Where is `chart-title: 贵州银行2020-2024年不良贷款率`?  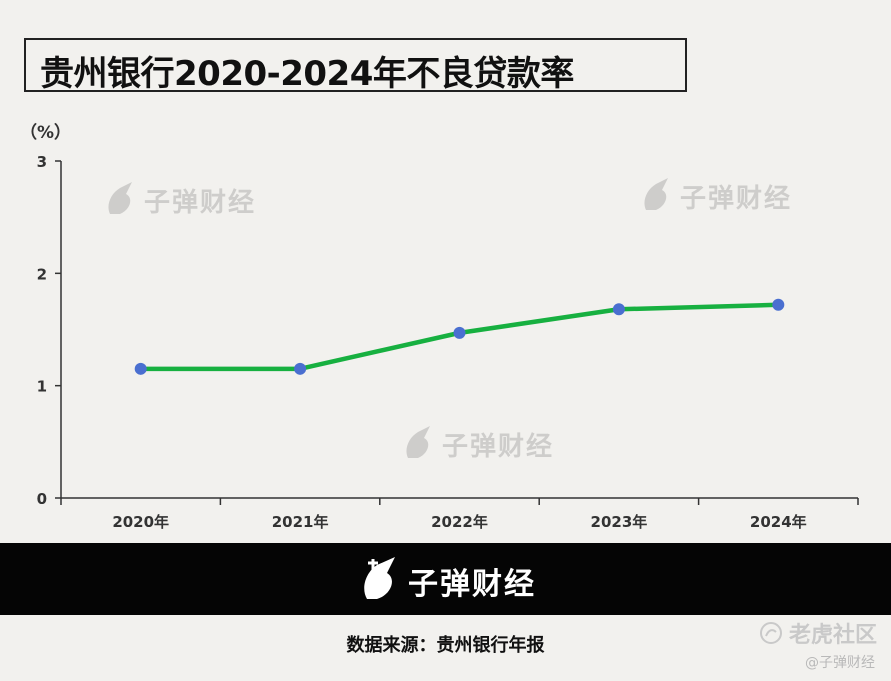 chart-title: 贵州银行2020-2024年不良贷款率 is located at coordinates (307, 74).